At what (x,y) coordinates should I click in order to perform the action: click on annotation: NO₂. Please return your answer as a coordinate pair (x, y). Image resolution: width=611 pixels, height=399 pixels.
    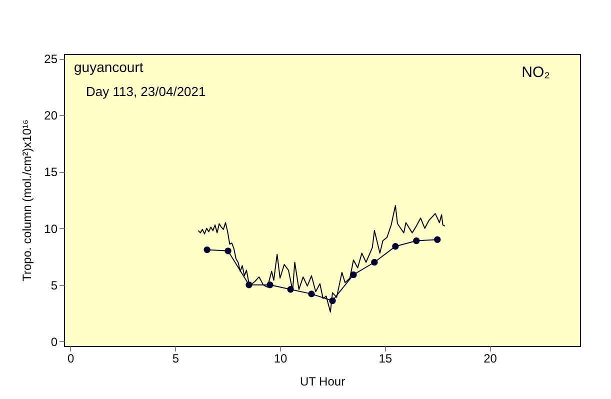
    Looking at the image, I should click on (536, 72).